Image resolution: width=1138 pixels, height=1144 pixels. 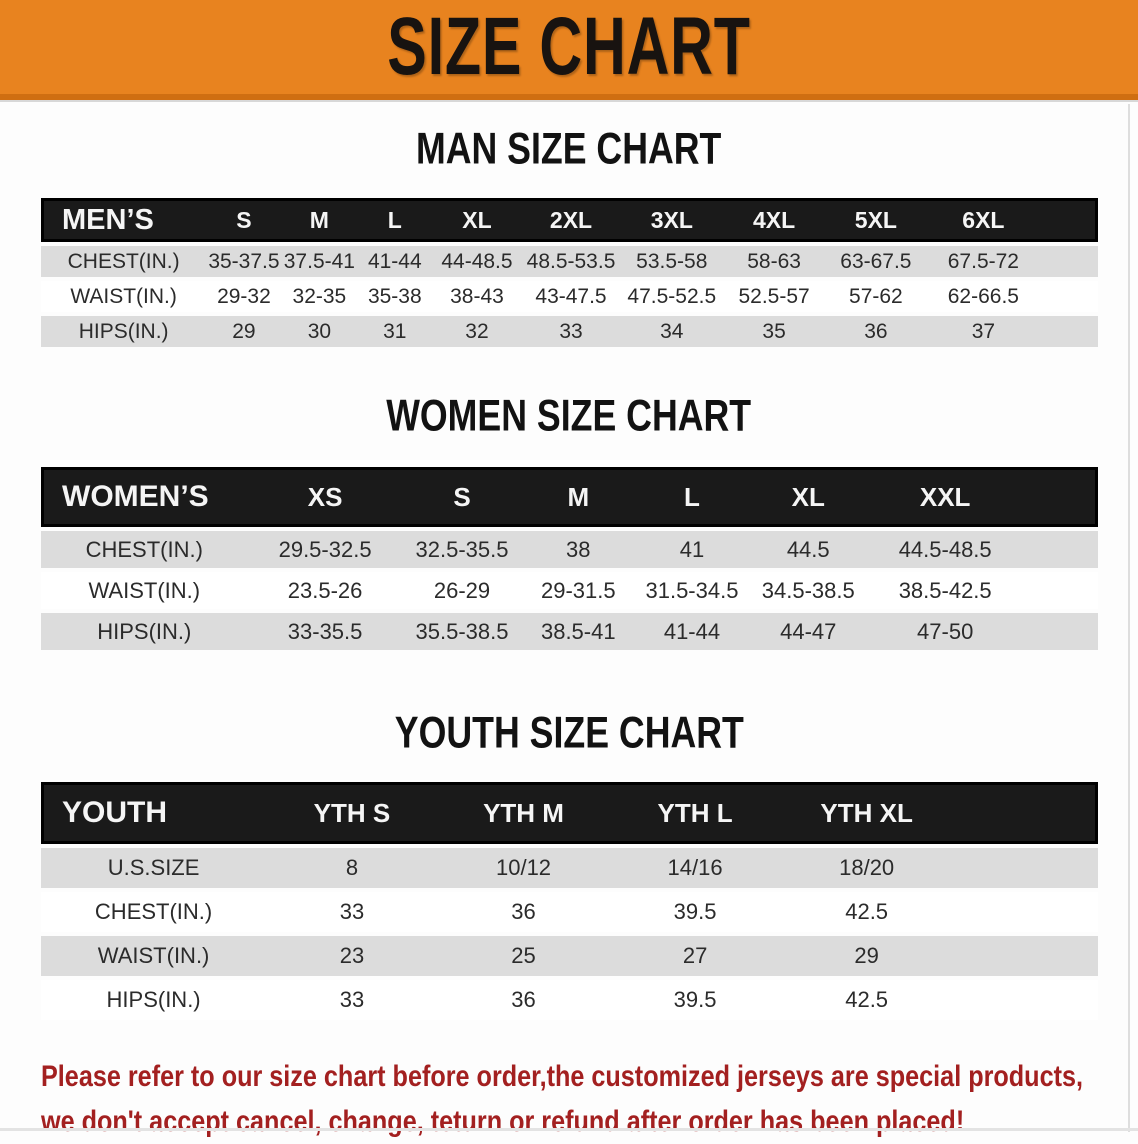 What do you see at coordinates (569, 331) in the screenshot?
I see `table-row: HIPS(IN.) 29 30 31 32 33 34 35 36 37` at bounding box center [569, 331].